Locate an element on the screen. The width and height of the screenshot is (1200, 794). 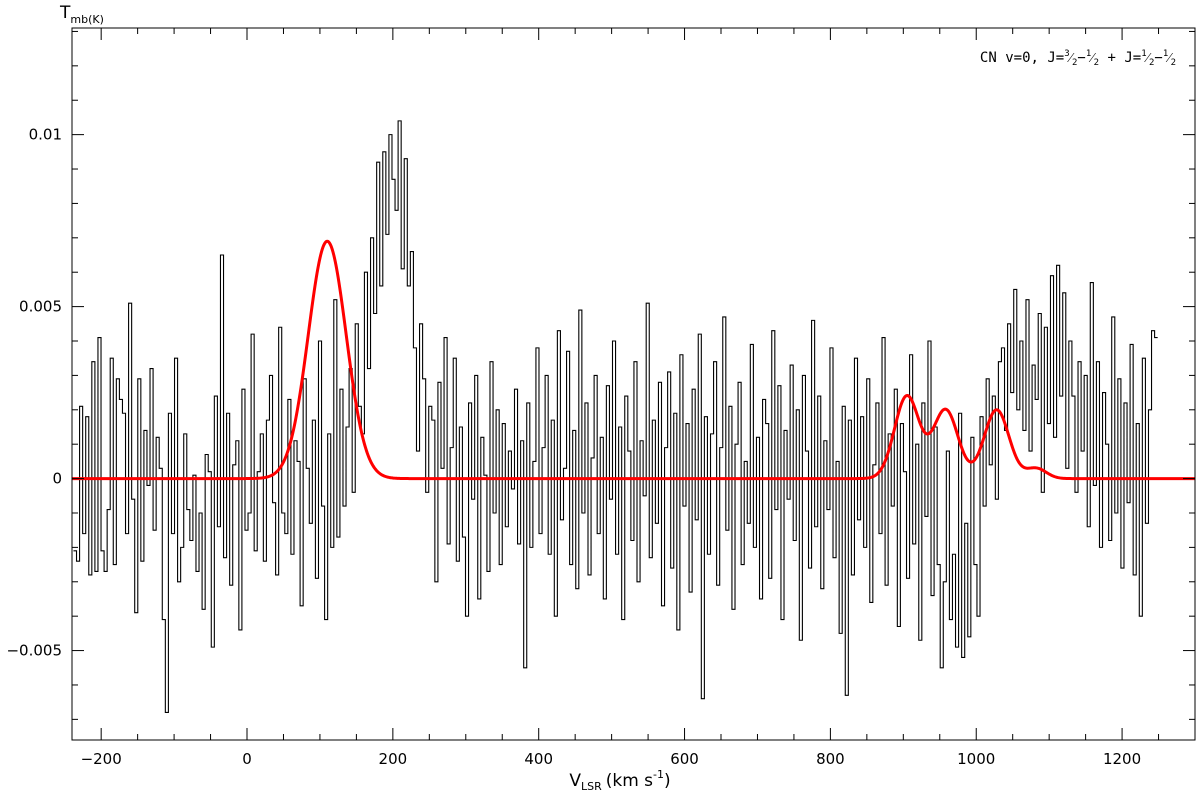
x-tick-label: 1000 is located at coordinates (976, 759).